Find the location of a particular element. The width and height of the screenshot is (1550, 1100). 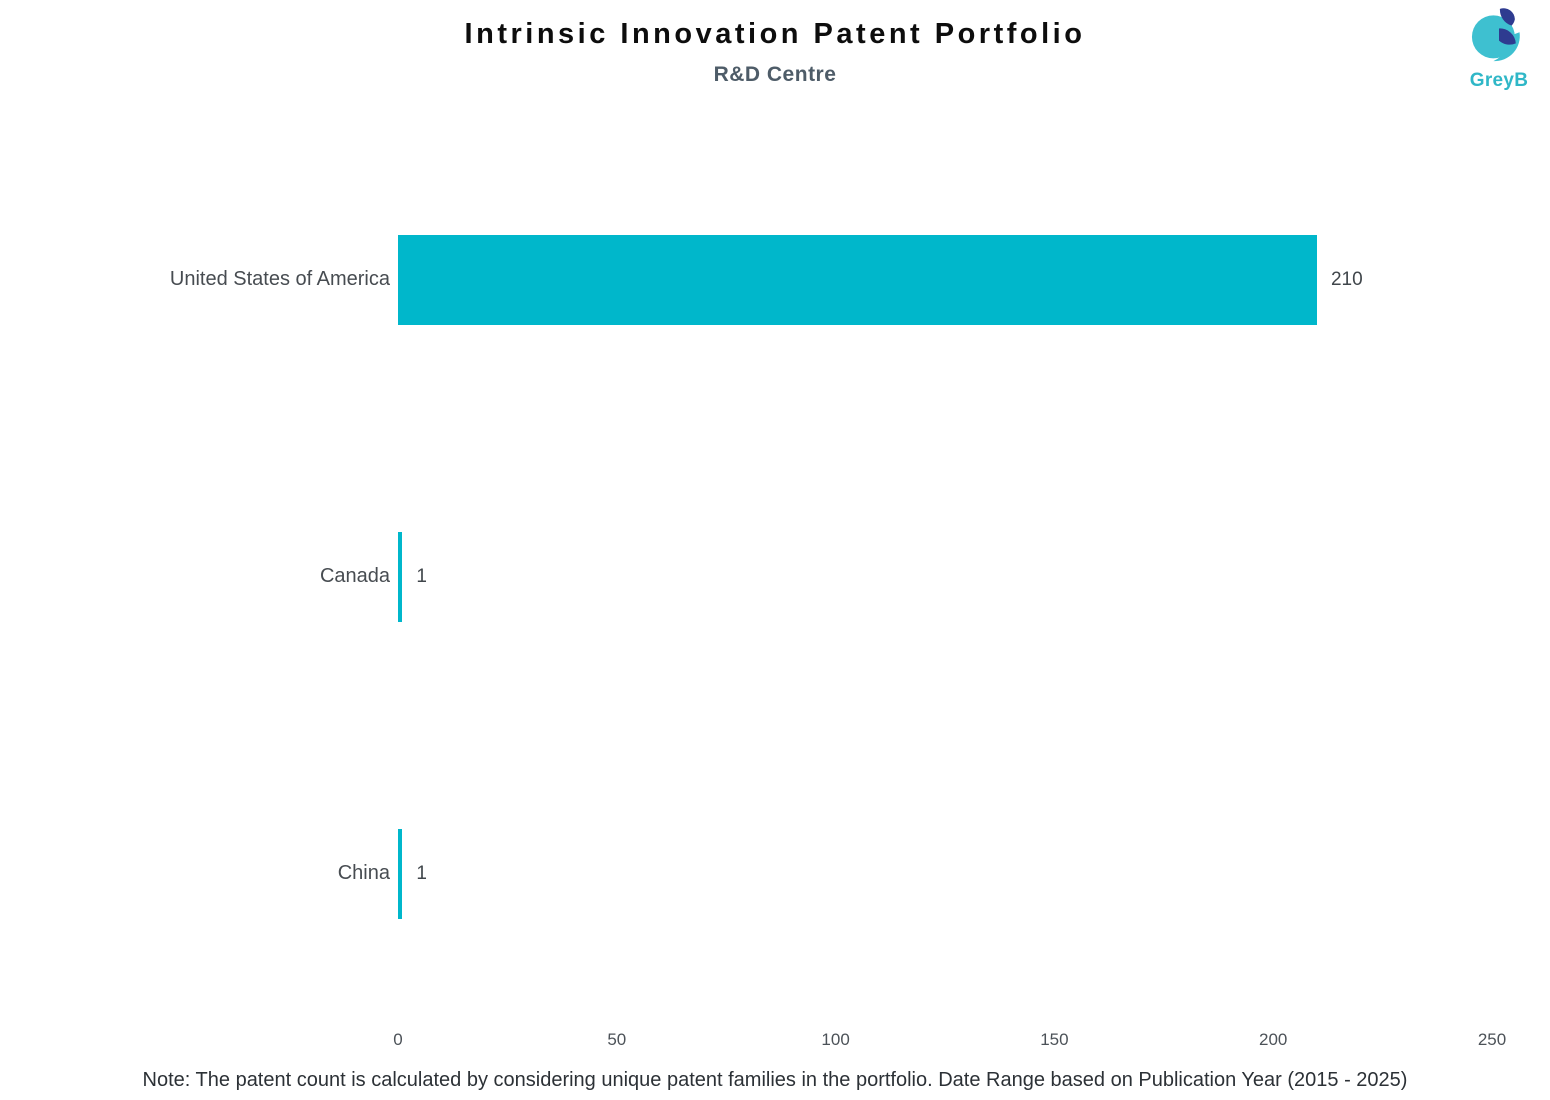

category-label: Canada is located at coordinates (354, 576).